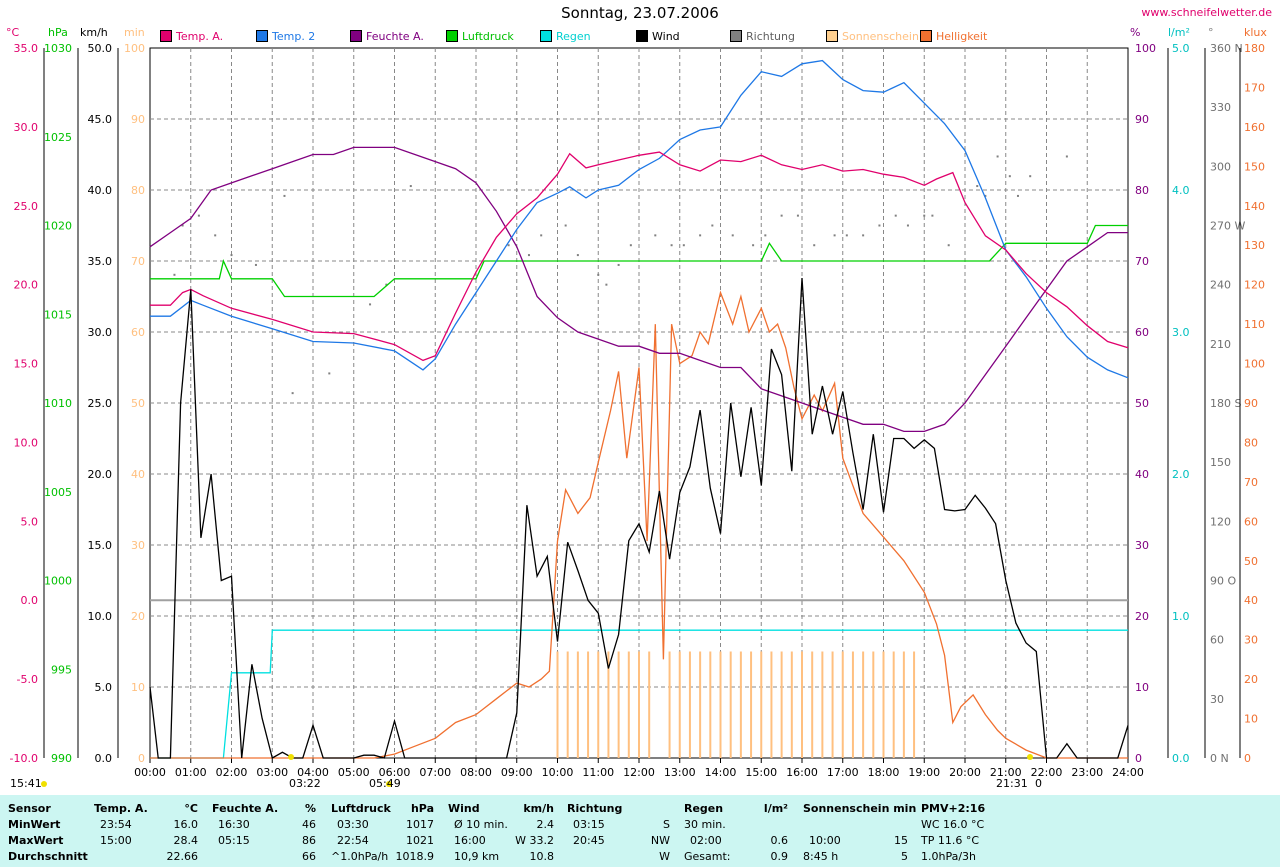 The width and height of the screenshot is (1280, 867). Describe the element at coordinates (1206, 12) in the screenshot. I see `site-link: www.schneifelwetter.de` at that location.